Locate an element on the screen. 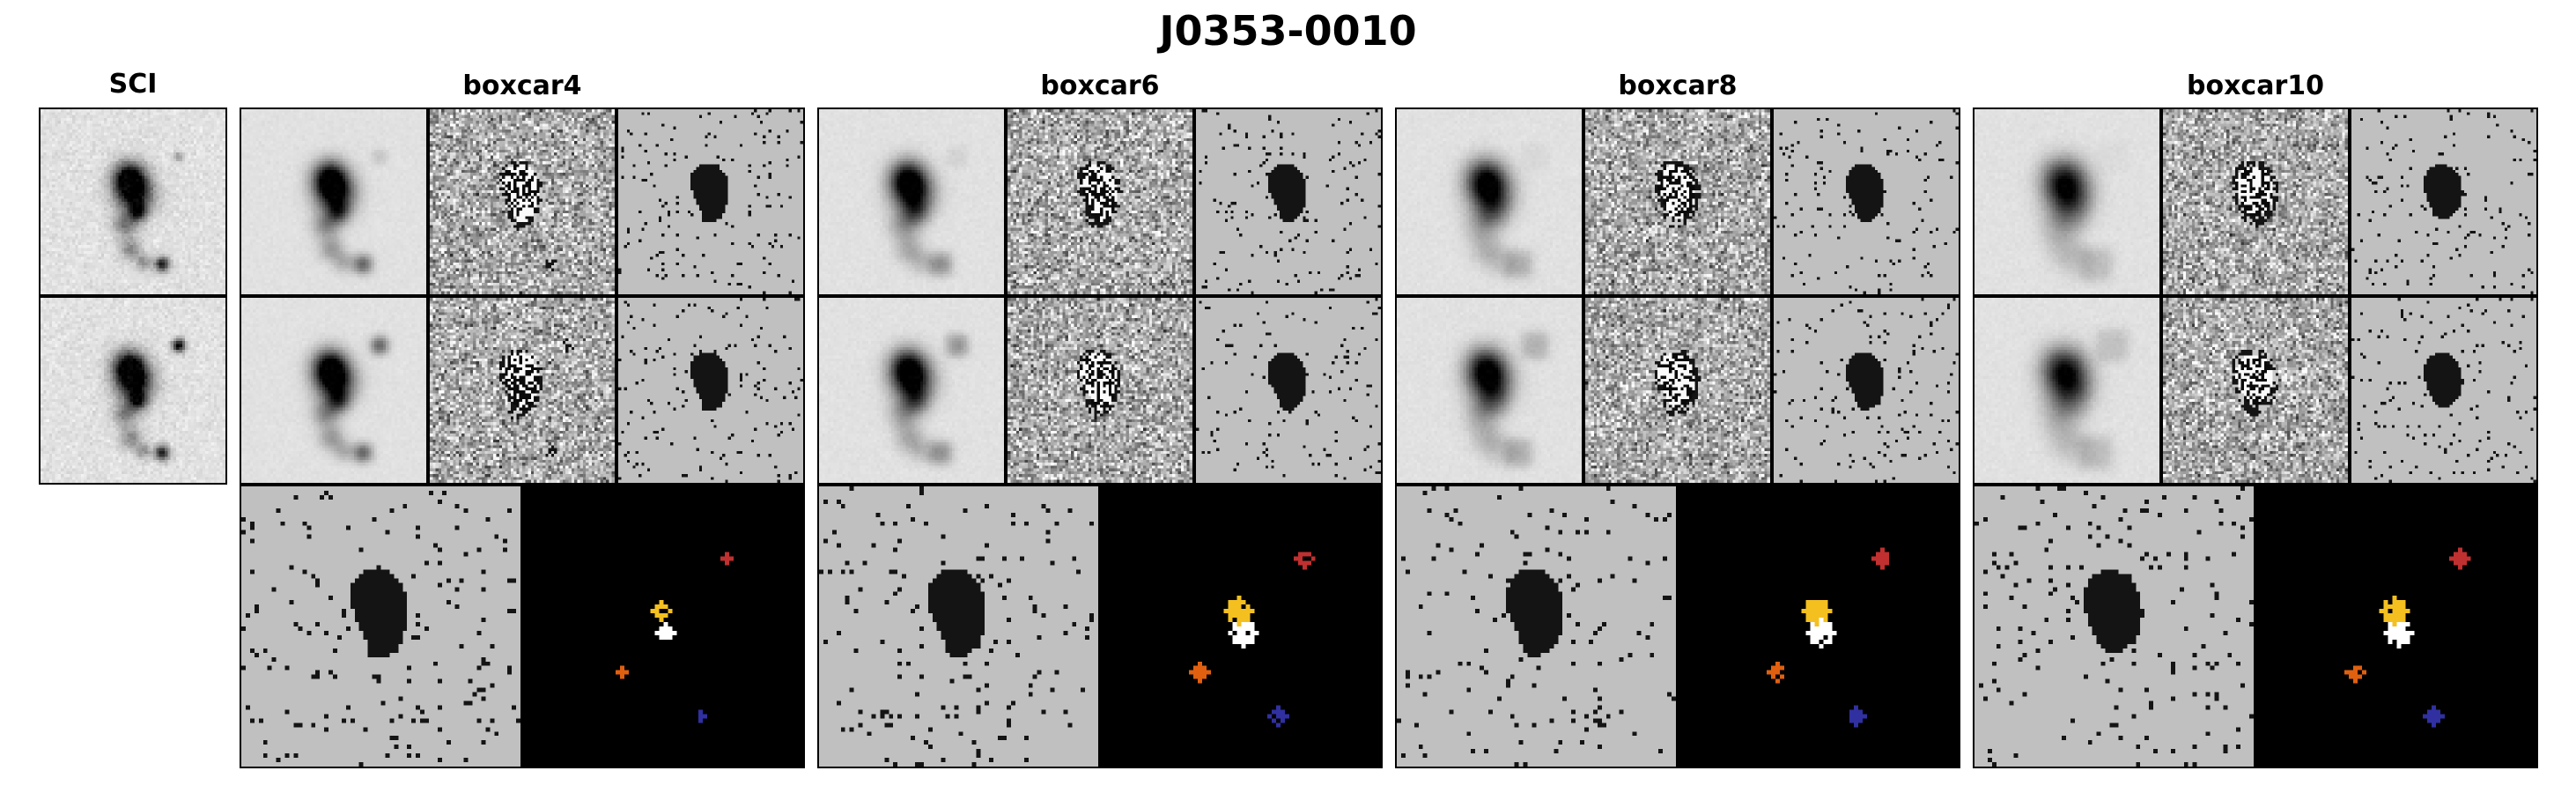  sci-label: SCI is located at coordinates (133, 84).